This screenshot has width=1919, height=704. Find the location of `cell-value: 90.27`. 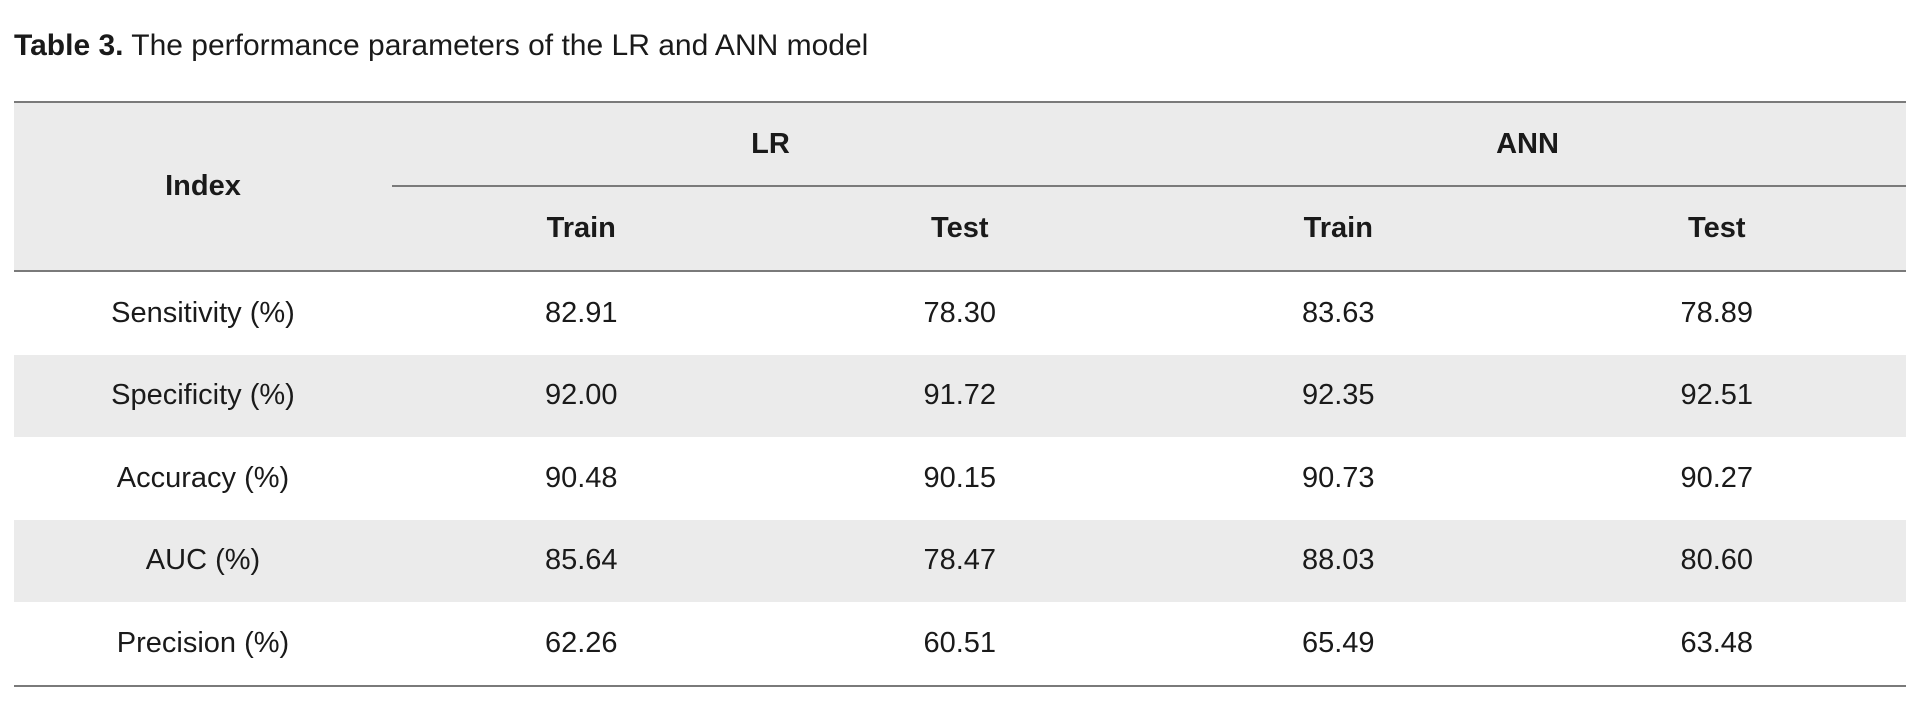

cell-value: 90.27 is located at coordinates (1717, 477).